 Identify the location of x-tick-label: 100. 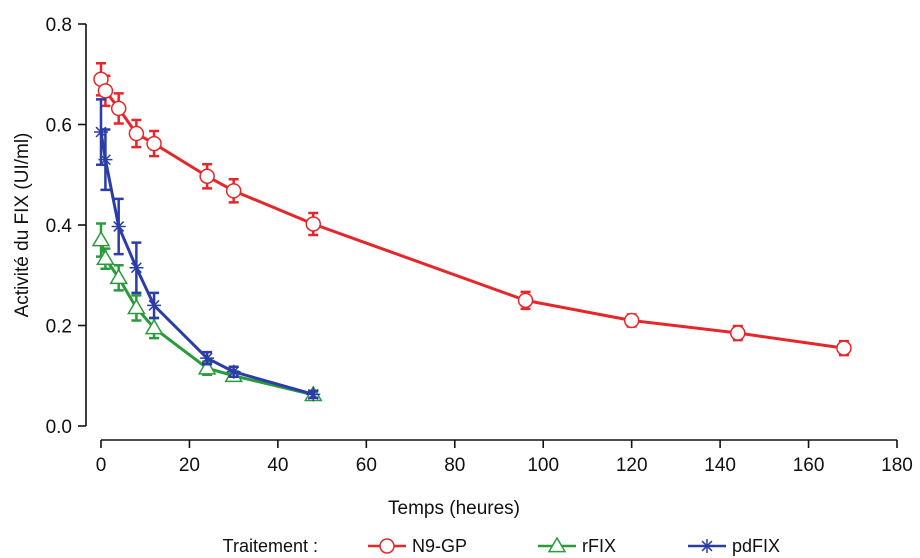
(543, 465).